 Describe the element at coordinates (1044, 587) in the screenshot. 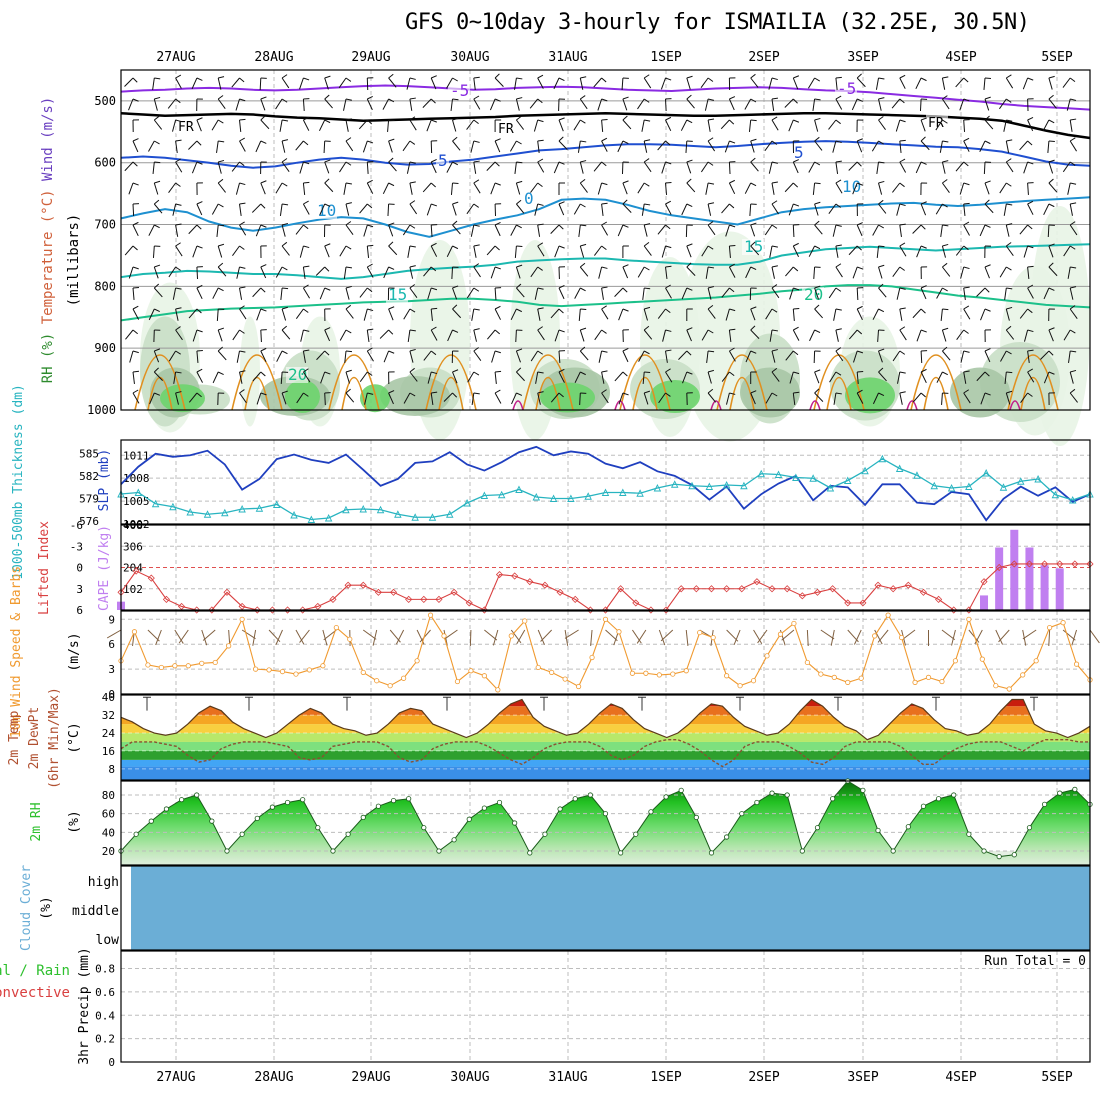

I see `cape-bar` at that location.